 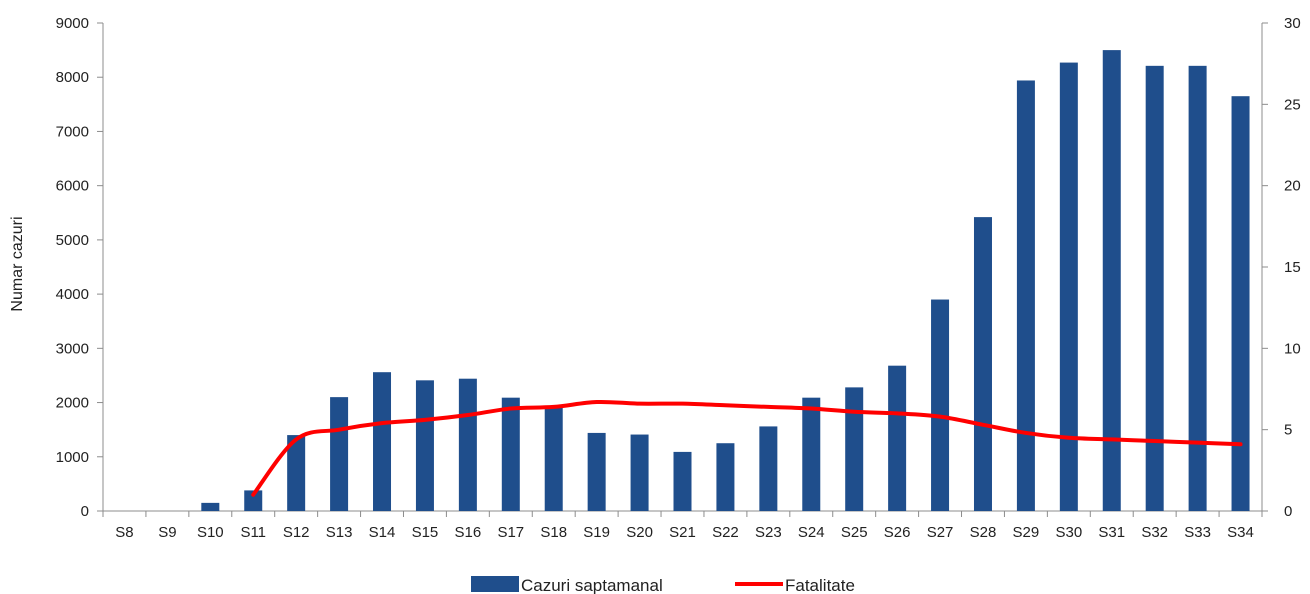 What do you see at coordinates (1068, 532) in the screenshot?
I see `x-tick-label: S30` at bounding box center [1068, 532].